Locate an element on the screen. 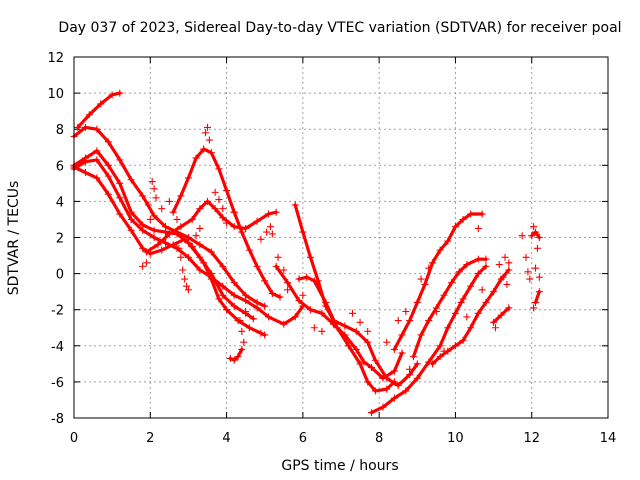 This screenshot has height=480, width=640. y-tick-labels: -8 -6 -4 -2 0 2 4 6 8 10 12 is located at coordinates (55, 239).